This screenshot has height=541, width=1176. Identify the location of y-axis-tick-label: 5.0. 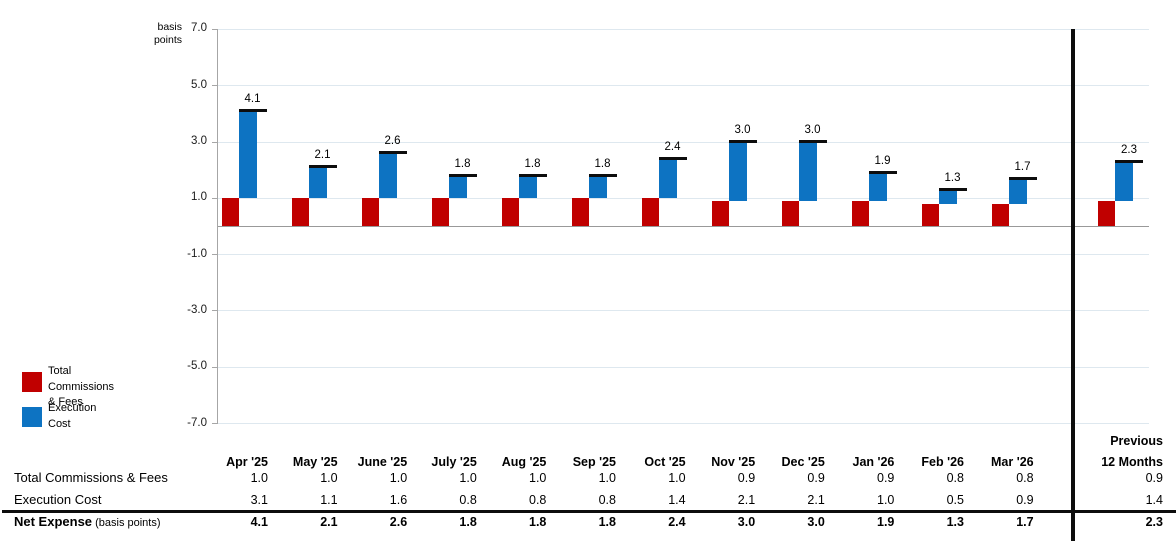
(199, 84).